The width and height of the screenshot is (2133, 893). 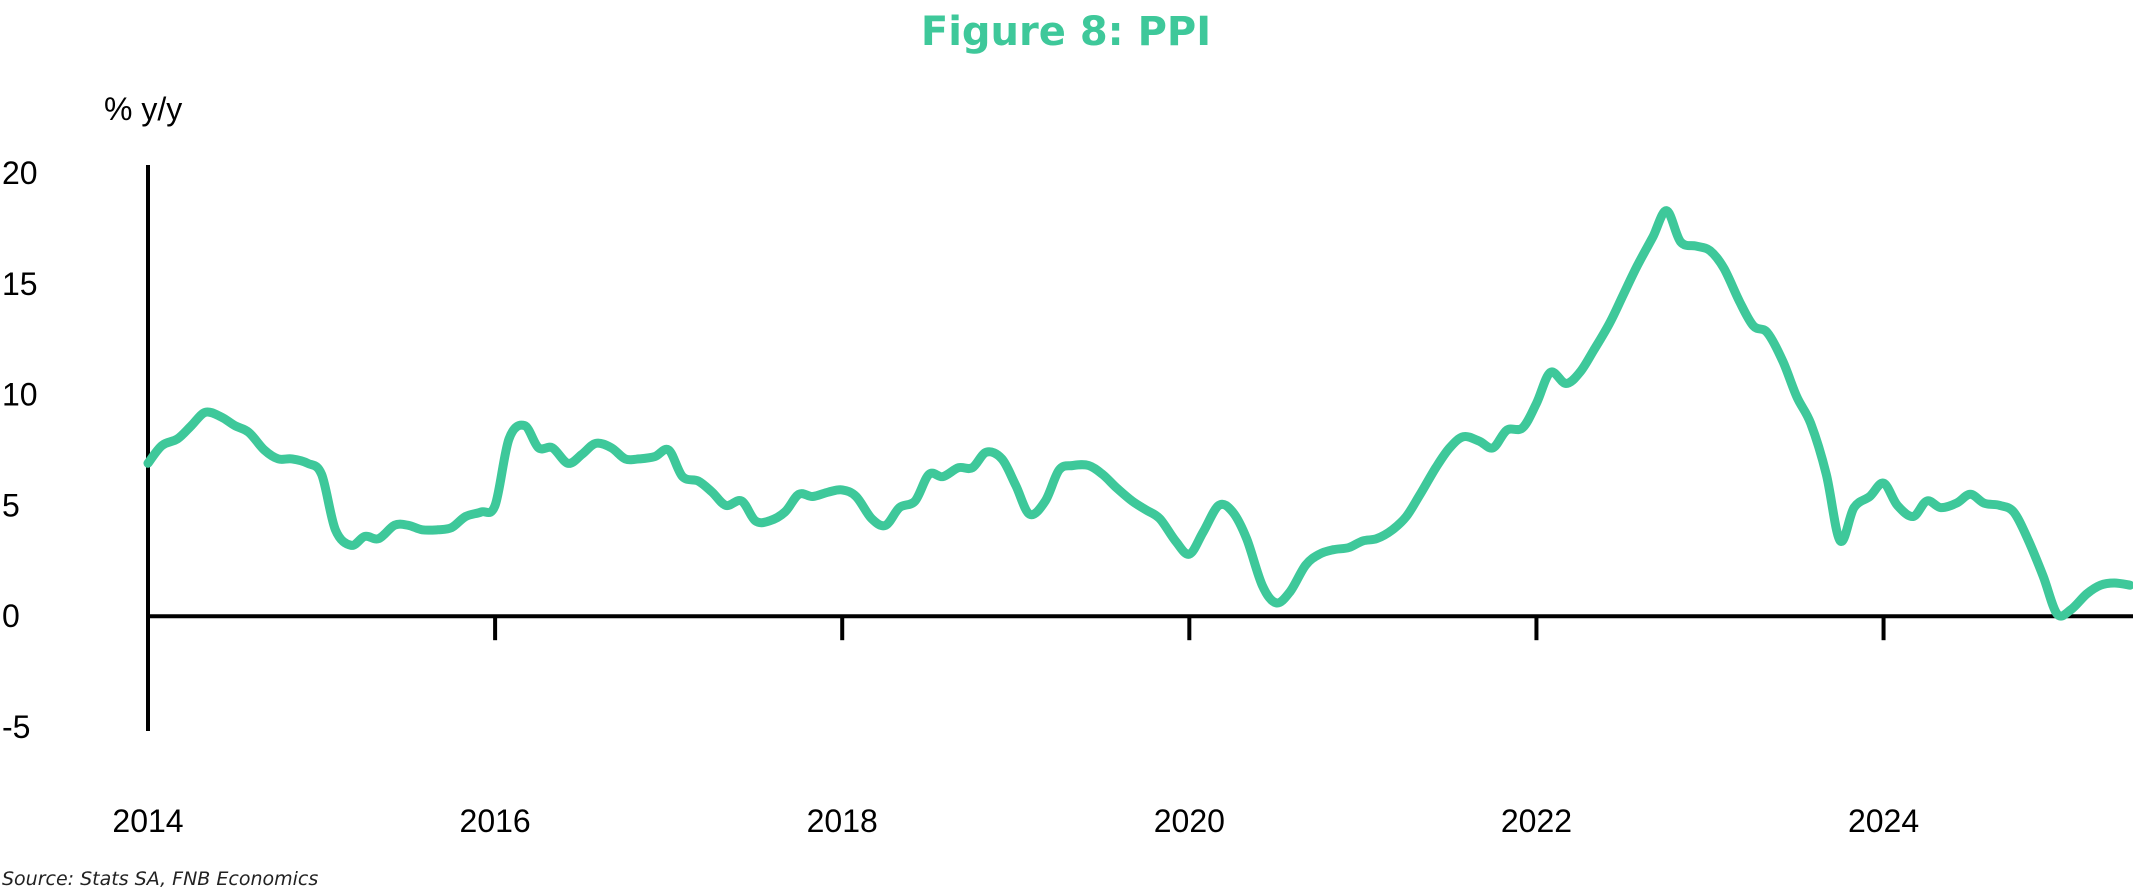 What do you see at coordinates (143, 109) in the screenshot?
I see `y-axis-label: % y/y` at bounding box center [143, 109].